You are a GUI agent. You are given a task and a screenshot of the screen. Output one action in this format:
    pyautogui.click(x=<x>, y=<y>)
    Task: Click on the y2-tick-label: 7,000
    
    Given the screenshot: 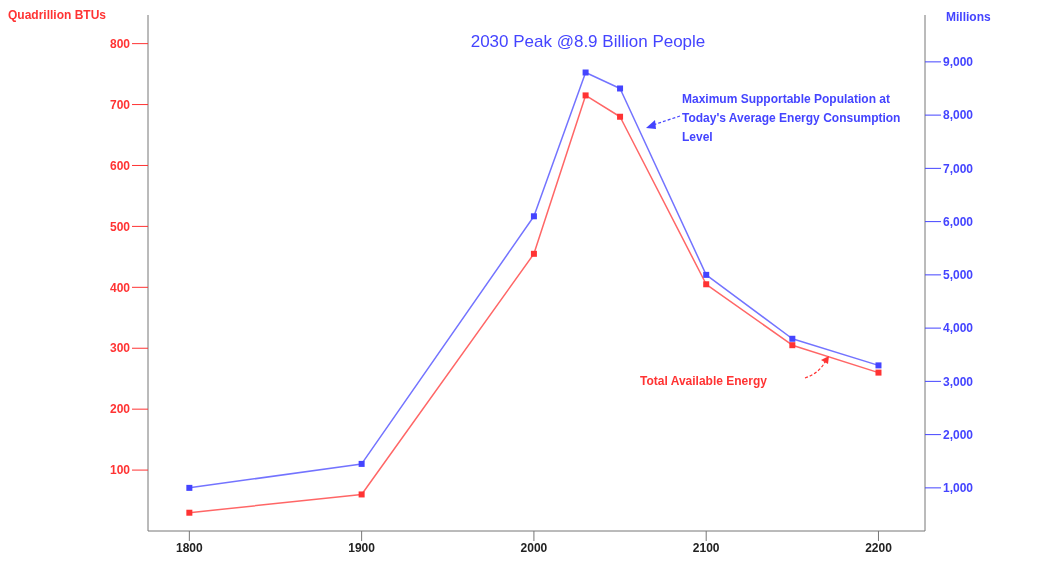 What is the action you would take?
    pyautogui.click(x=958, y=168)
    